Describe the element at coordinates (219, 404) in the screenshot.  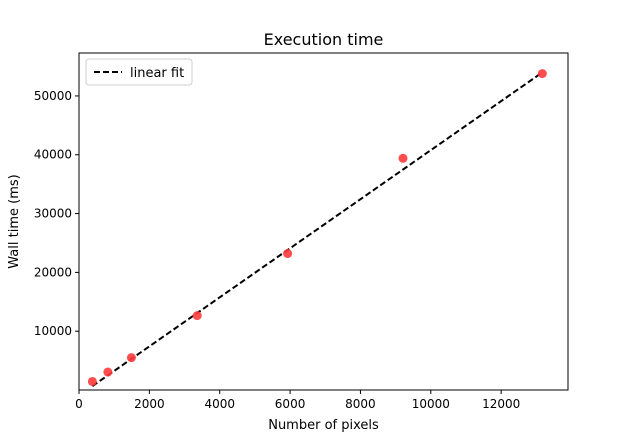
I see `x-tick-label: 4000` at that location.